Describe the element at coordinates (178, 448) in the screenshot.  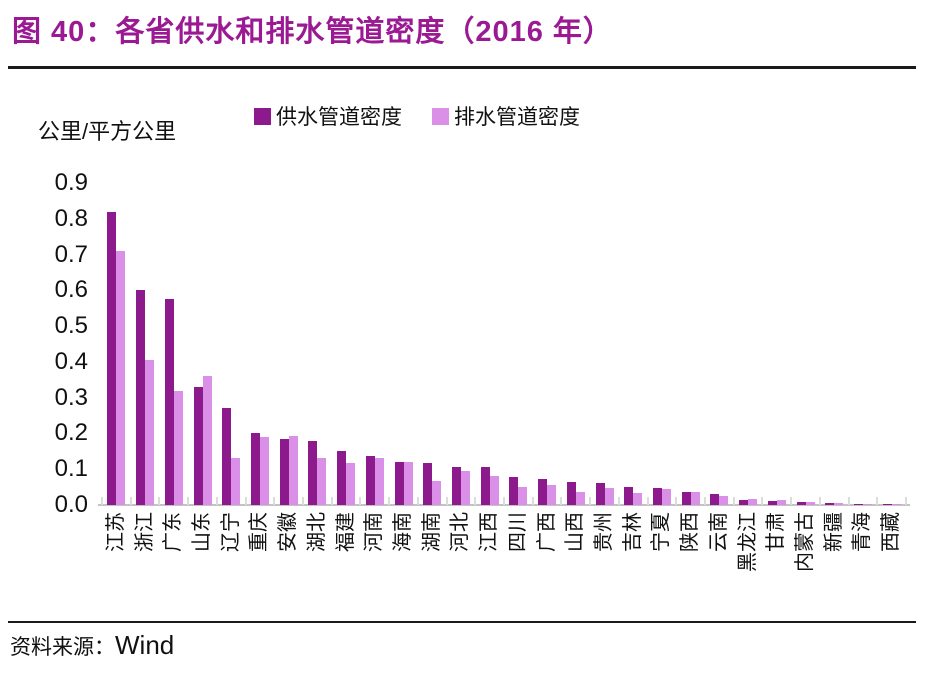
I see `bar-drain-广东` at that location.